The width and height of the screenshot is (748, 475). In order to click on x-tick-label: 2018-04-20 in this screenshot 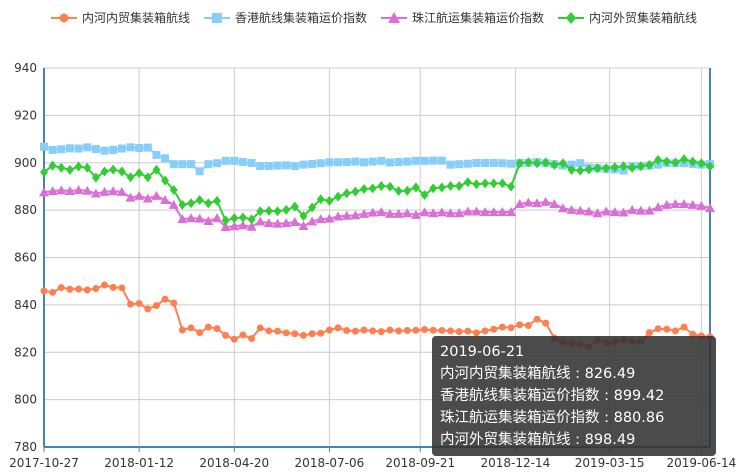, I will do `click(234, 463)`.